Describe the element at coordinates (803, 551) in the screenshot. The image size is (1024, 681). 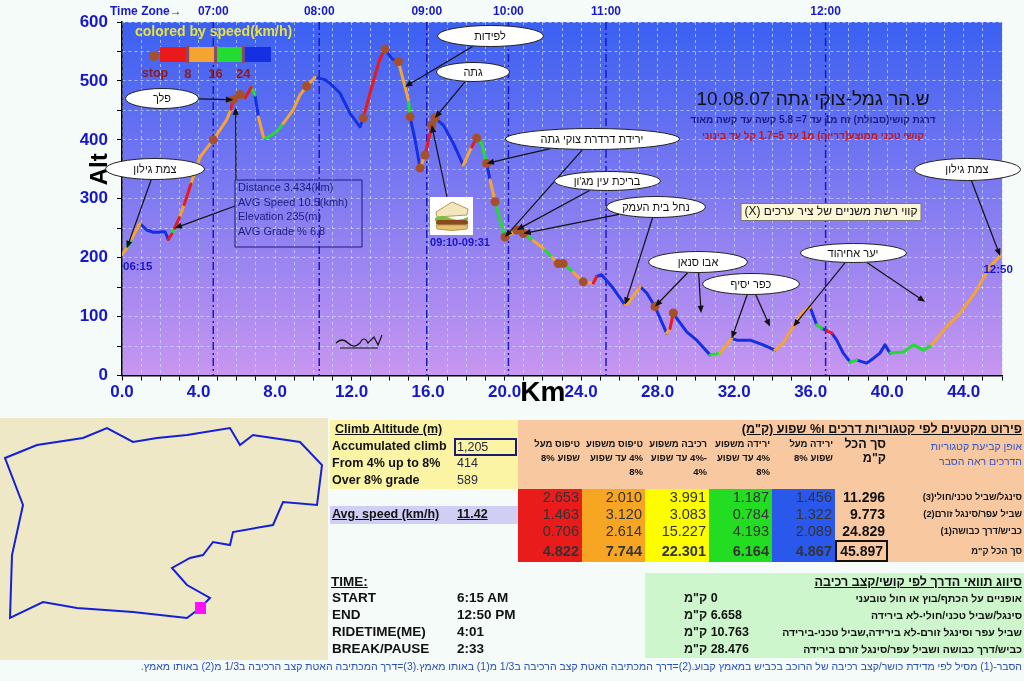
I see `data-label: 4.867` at that location.